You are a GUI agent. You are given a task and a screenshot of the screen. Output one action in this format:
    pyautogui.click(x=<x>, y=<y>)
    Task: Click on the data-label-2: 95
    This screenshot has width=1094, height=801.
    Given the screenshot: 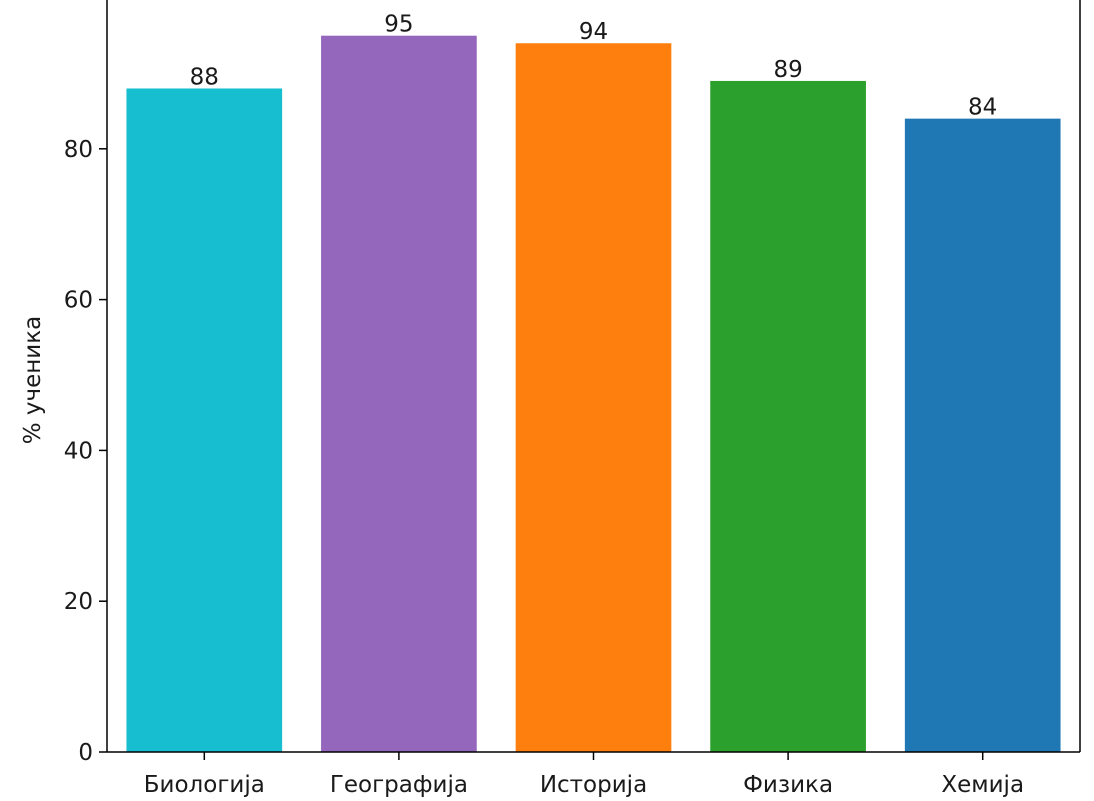 What is the action you would take?
    pyautogui.click(x=398, y=25)
    